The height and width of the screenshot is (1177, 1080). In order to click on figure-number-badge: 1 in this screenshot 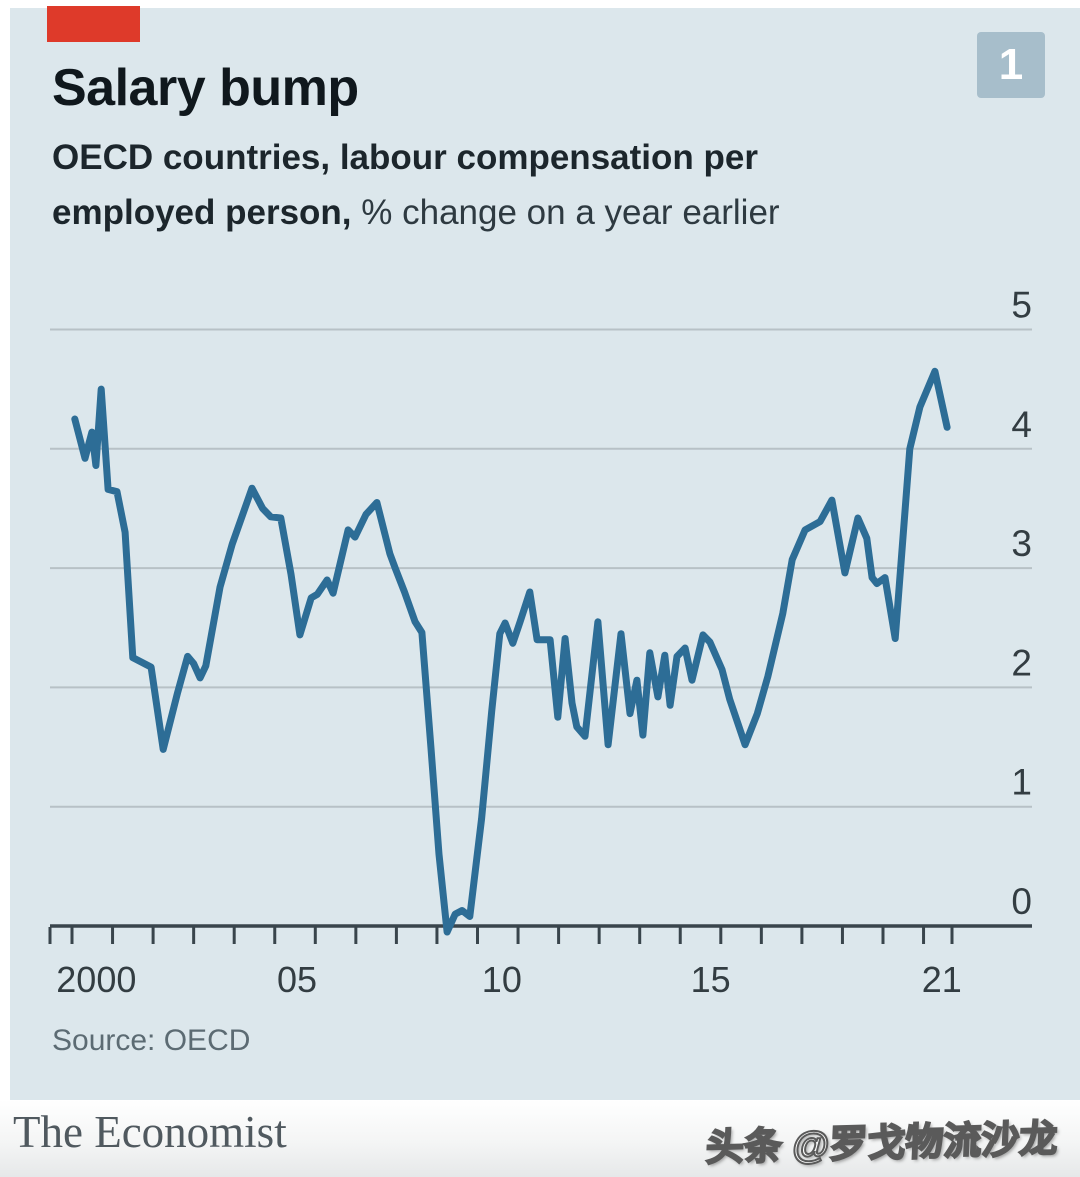, I will do `click(1011, 65)`.